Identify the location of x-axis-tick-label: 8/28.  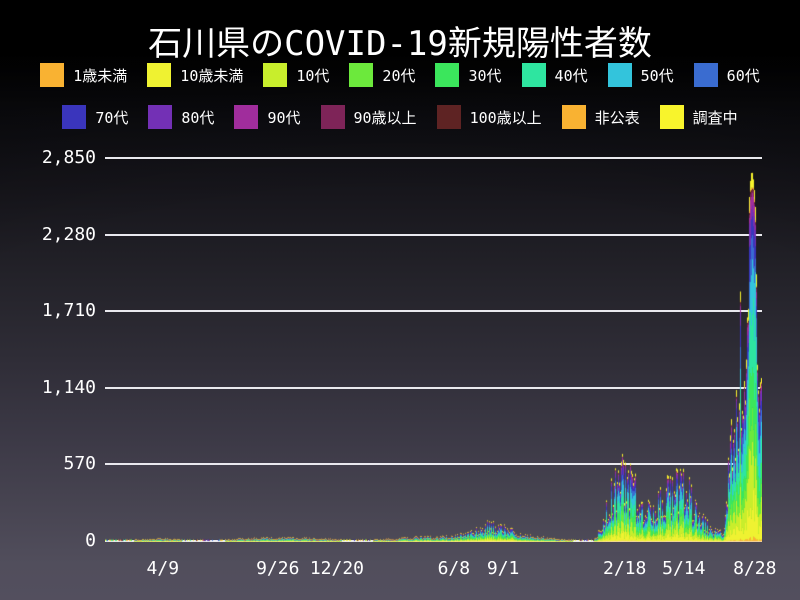
(755, 568).